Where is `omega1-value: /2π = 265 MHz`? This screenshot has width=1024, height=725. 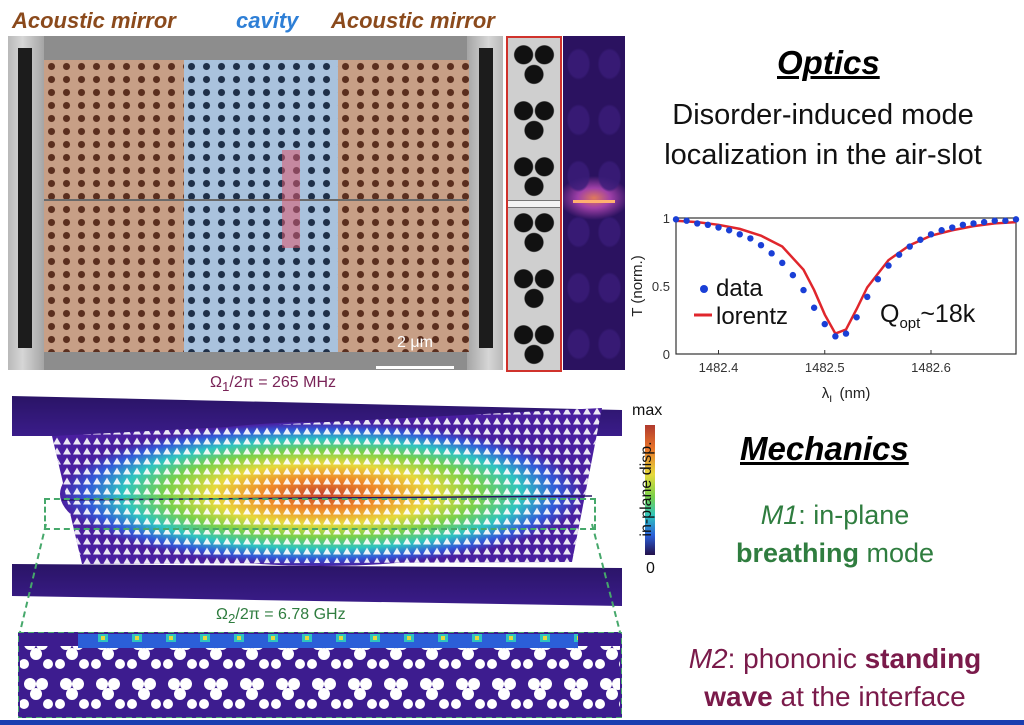 omega1-value: /2π = 265 MHz is located at coordinates (283, 382).